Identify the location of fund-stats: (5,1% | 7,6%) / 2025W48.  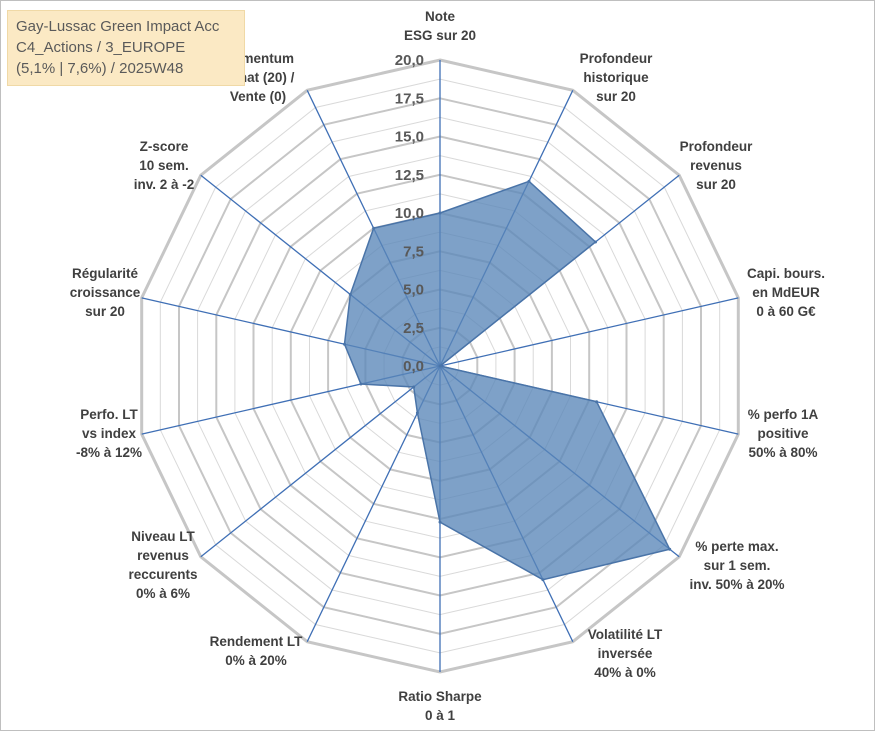
(100, 68).